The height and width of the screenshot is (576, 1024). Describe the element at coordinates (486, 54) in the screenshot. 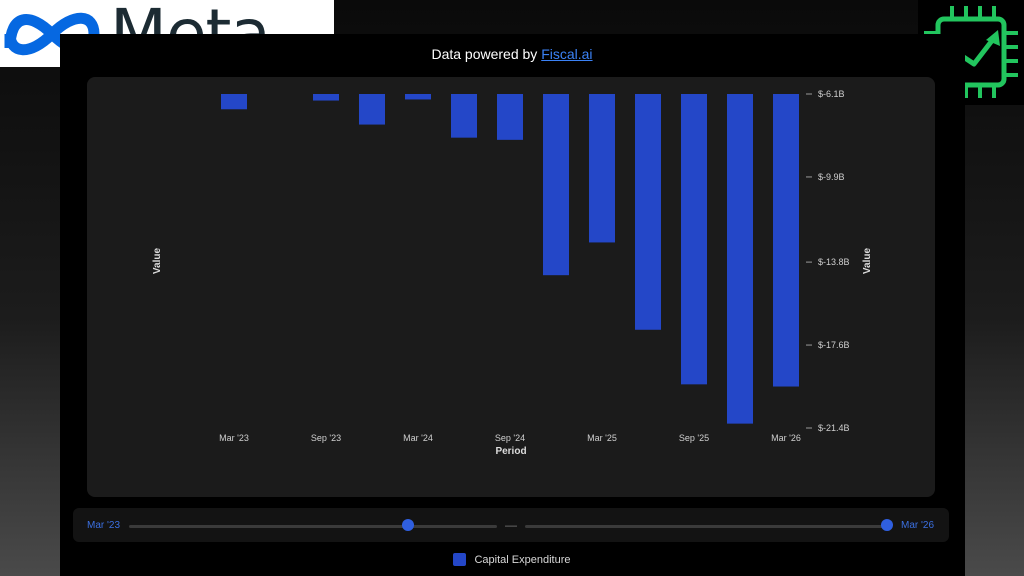

I see `powered-prefix: Data powered by` at that location.